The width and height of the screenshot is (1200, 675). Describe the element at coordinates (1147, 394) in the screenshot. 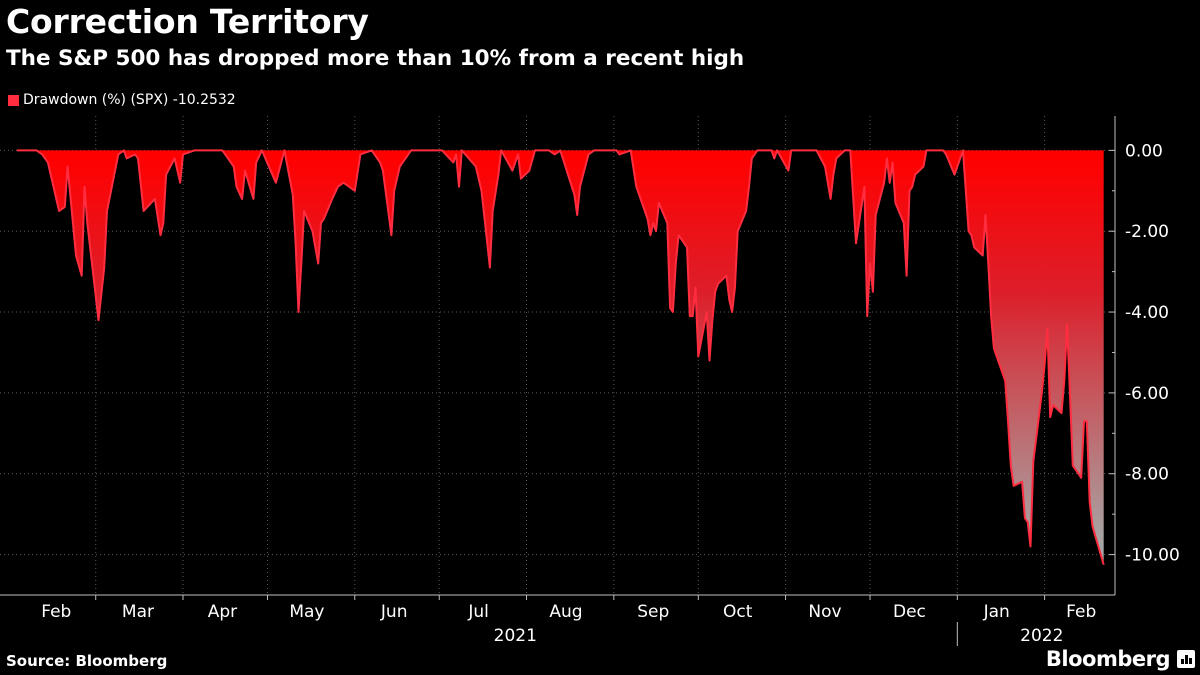

I see `y-tick-label: -6.00` at that location.